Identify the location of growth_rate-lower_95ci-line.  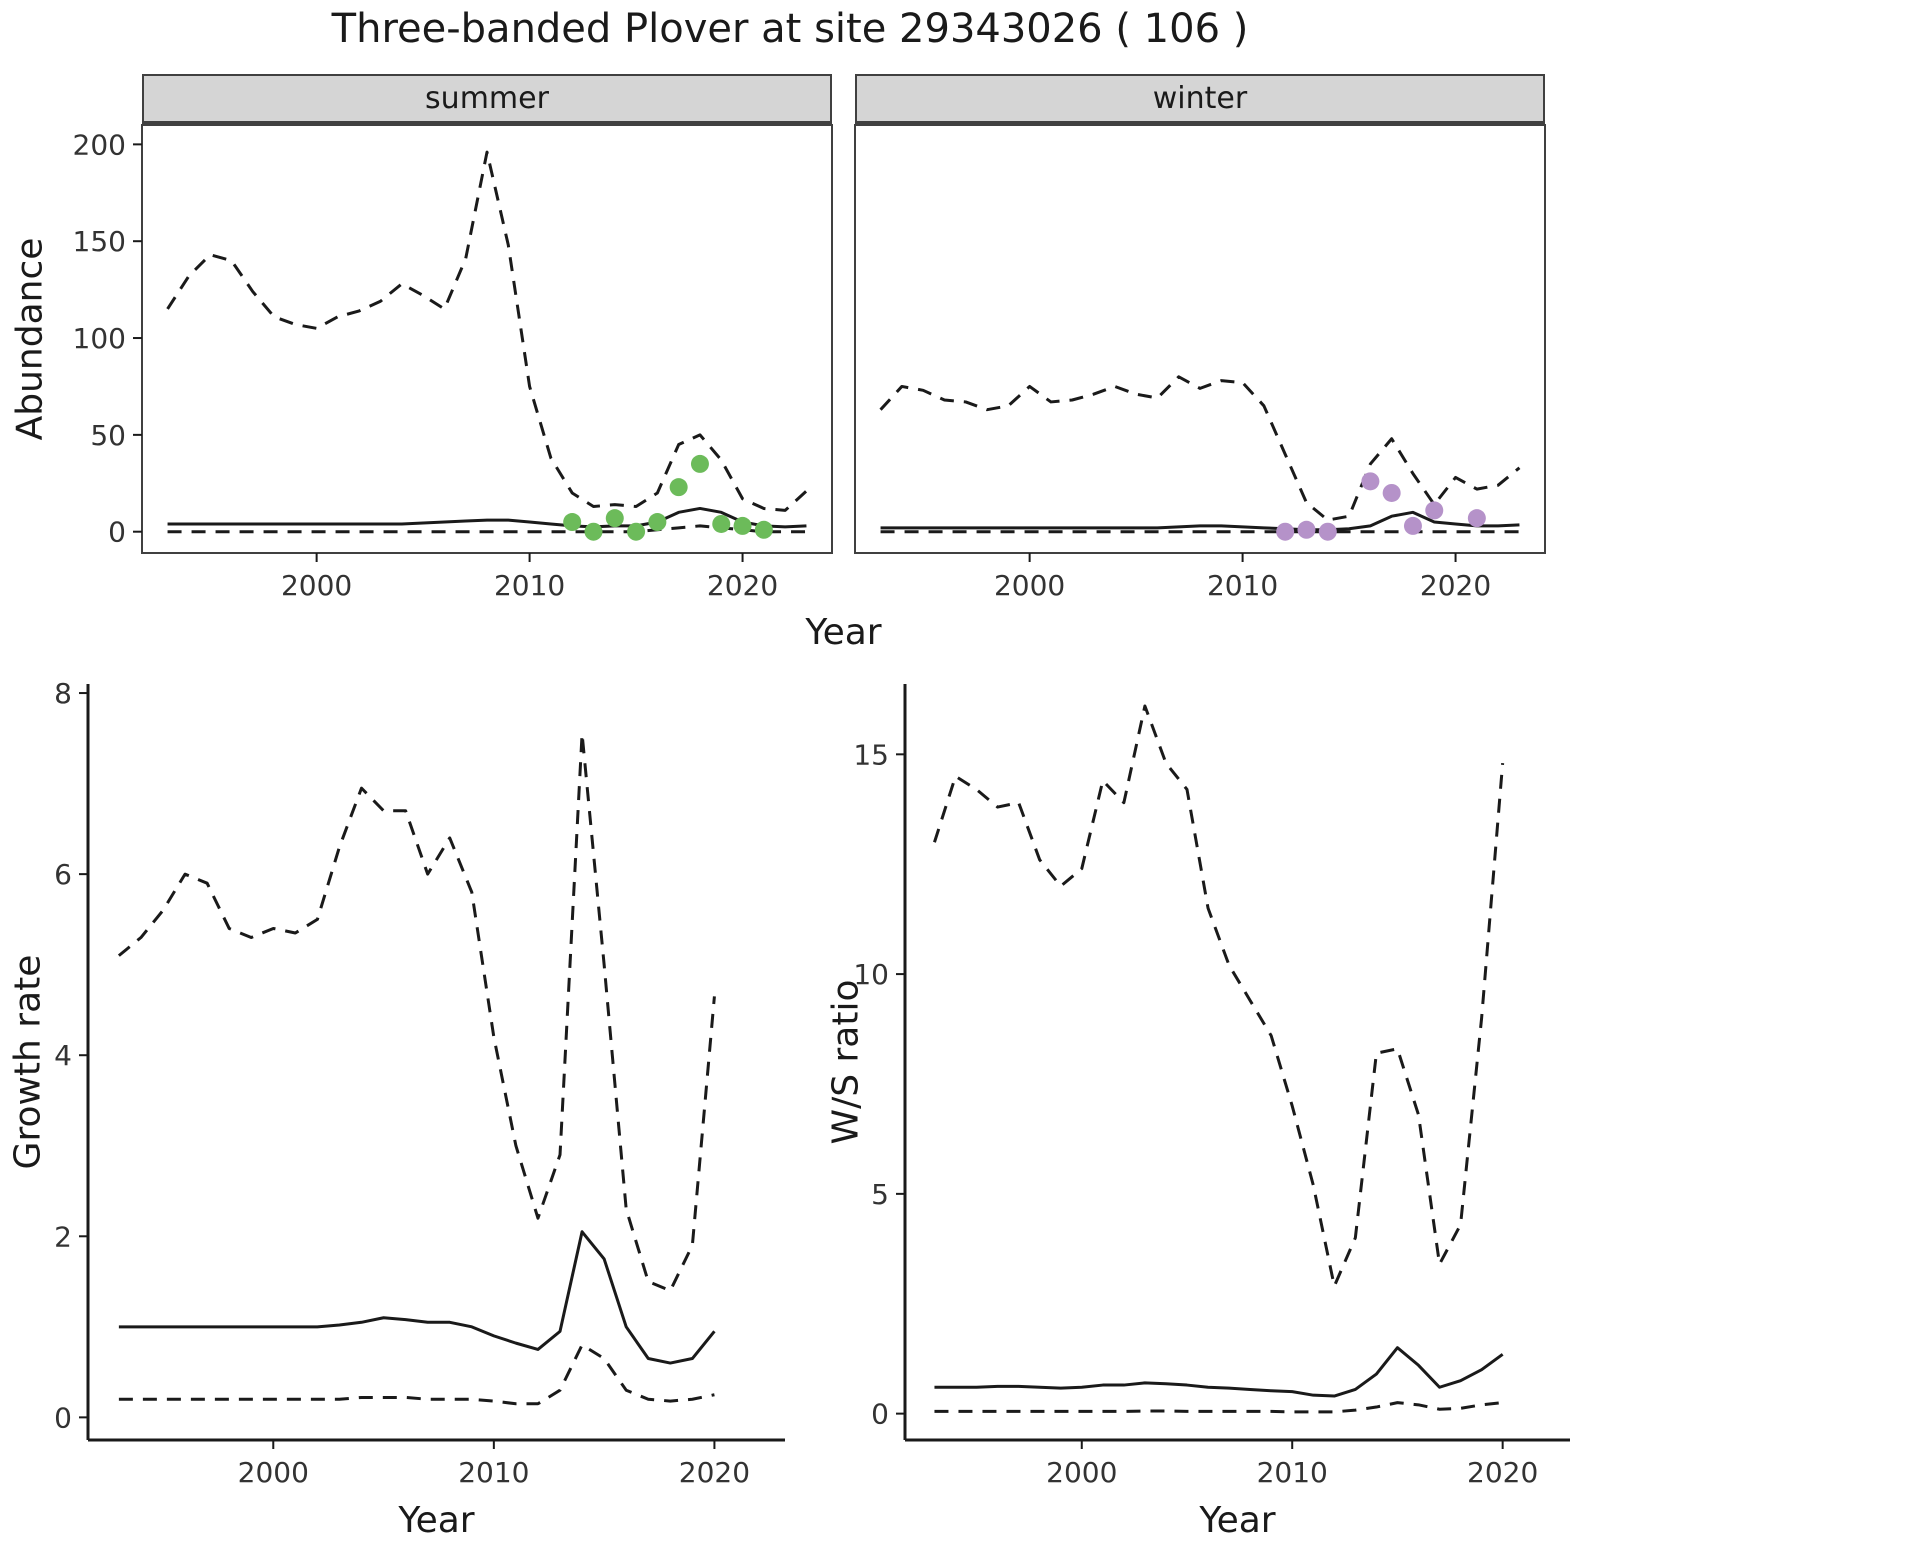
(416, 1374).